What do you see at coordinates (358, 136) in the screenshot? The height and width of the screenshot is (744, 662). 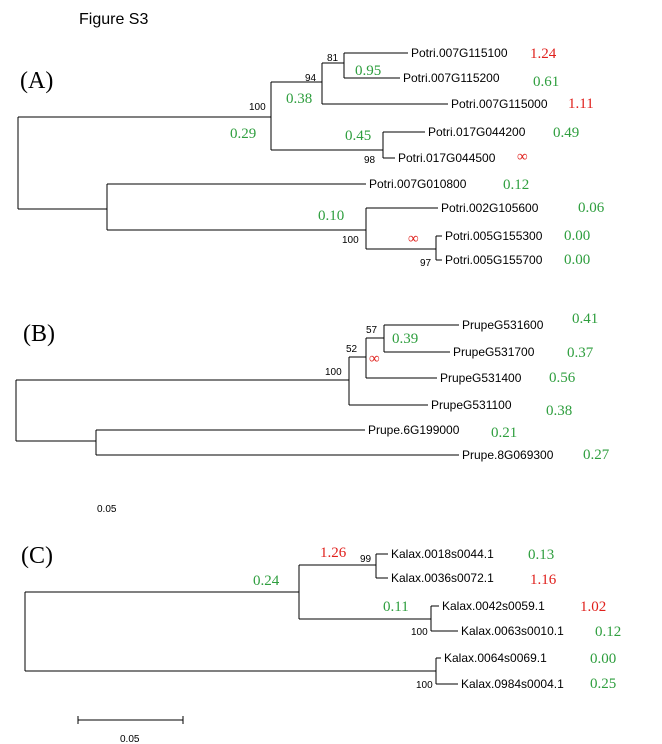 I see `panel-a-branch-value: 0.45` at bounding box center [358, 136].